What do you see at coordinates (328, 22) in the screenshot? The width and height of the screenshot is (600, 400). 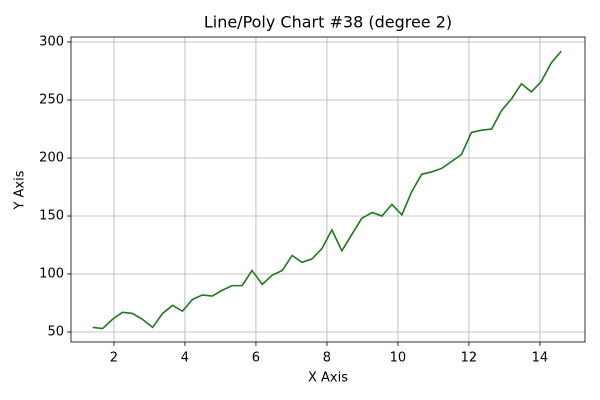 I see `chart-title: Line/Poly Chart #38 (degree 2)` at bounding box center [328, 22].